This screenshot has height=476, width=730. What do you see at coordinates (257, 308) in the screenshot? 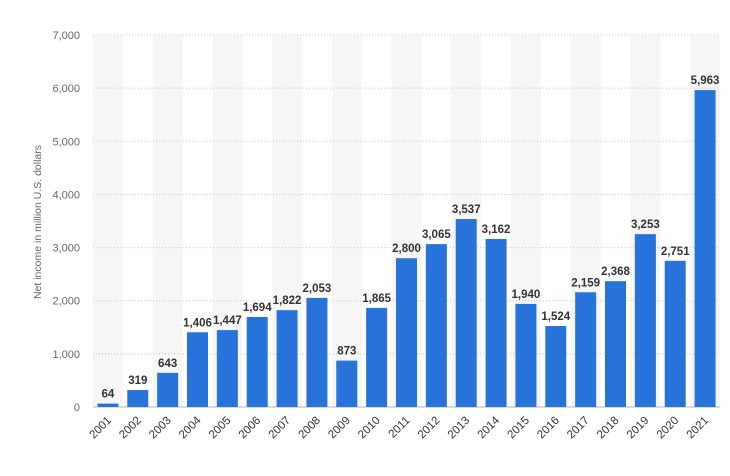
I see `data-label: 1,694` at bounding box center [257, 308].